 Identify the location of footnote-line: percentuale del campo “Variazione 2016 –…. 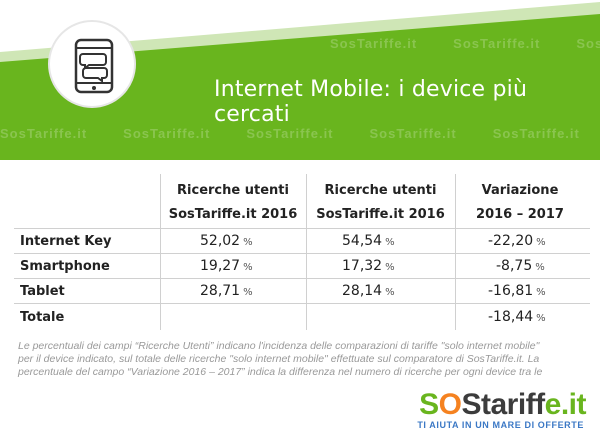
(280, 372).